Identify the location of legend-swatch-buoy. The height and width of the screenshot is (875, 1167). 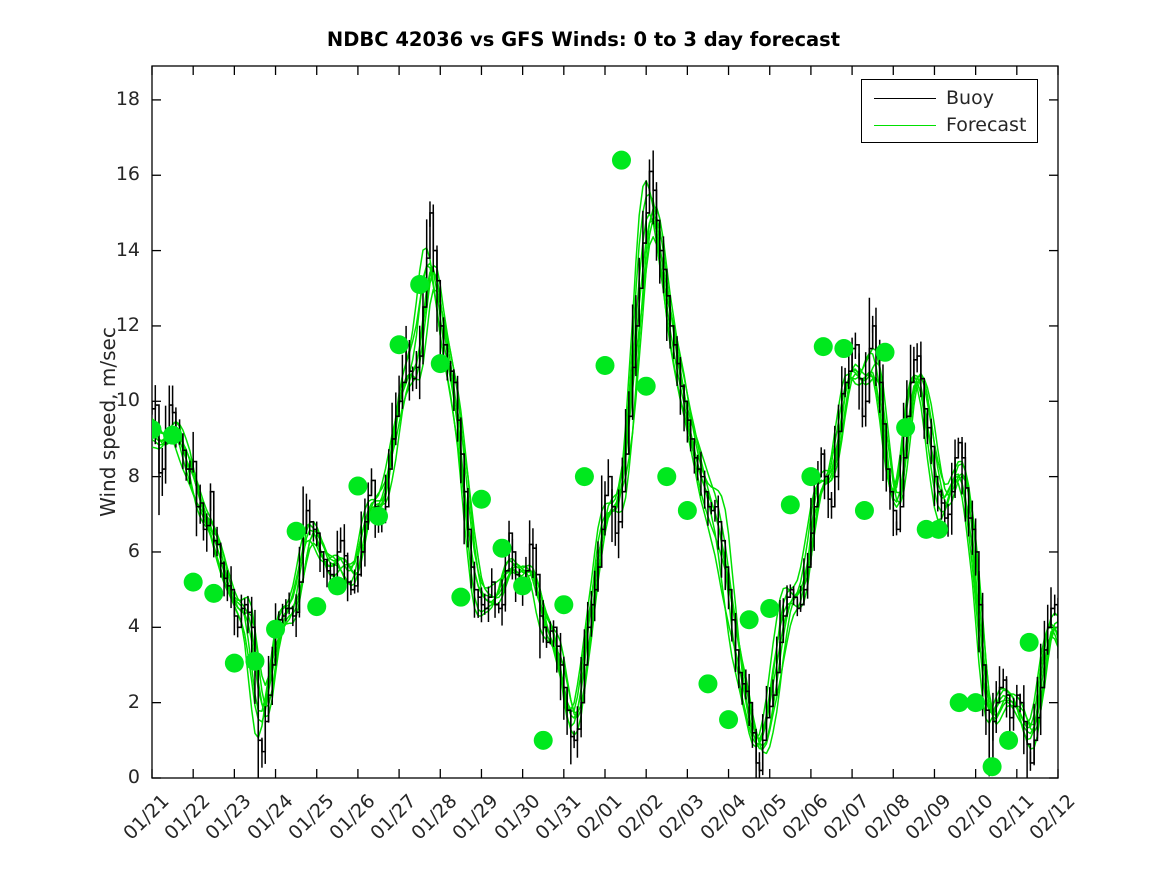
(905, 98).